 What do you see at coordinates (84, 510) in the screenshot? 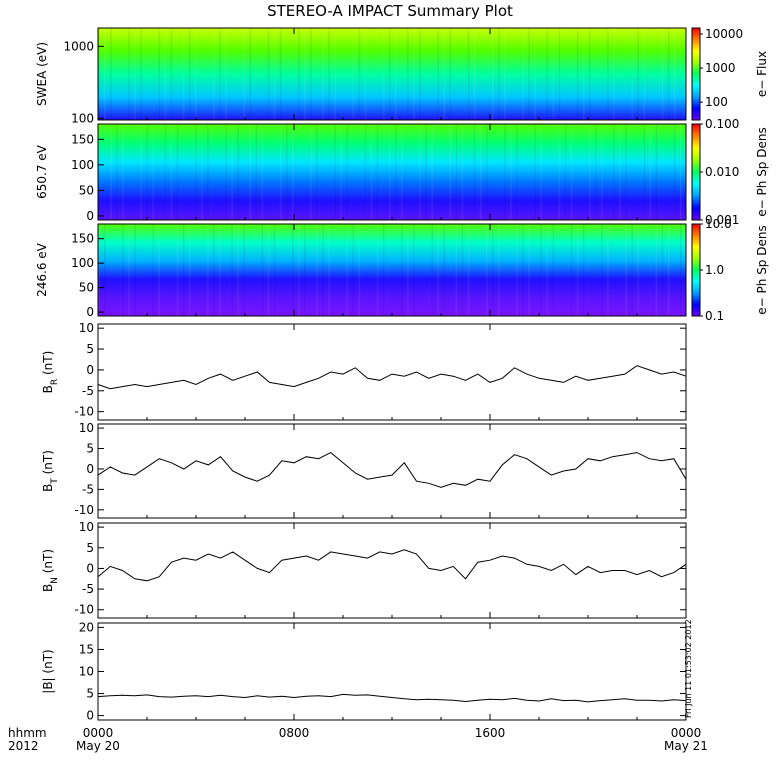
I see `y-tick-label-bt-0: -10` at bounding box center [84, 510].